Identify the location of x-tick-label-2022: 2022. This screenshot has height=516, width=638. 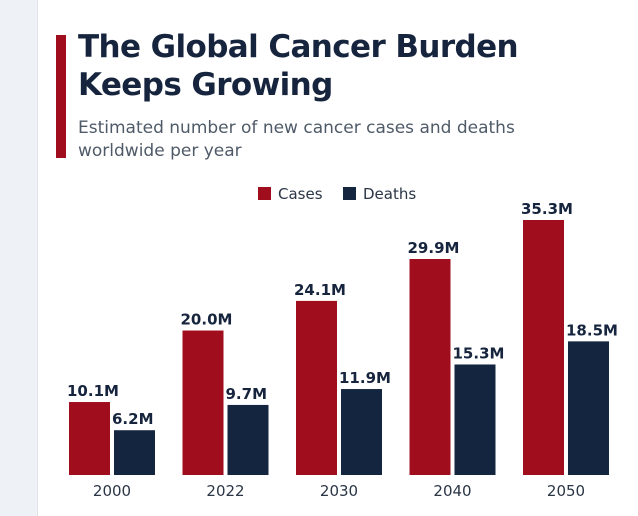
(225, 491).